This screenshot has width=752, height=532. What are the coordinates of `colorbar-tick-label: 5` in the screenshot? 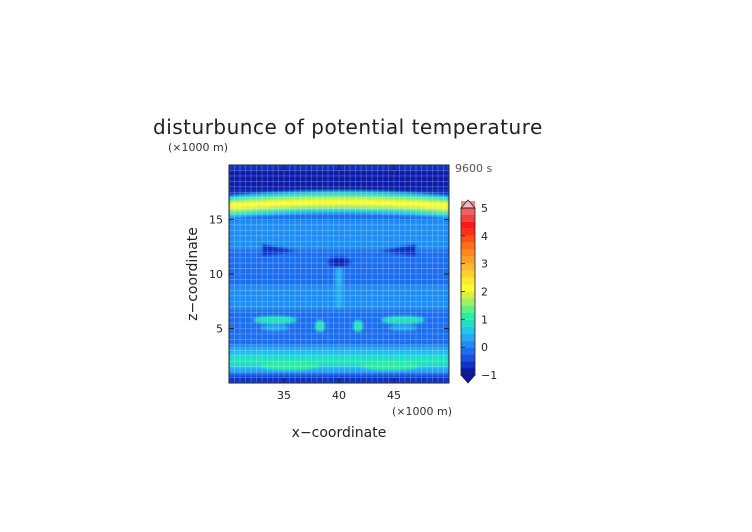 It's located at (484, 208).